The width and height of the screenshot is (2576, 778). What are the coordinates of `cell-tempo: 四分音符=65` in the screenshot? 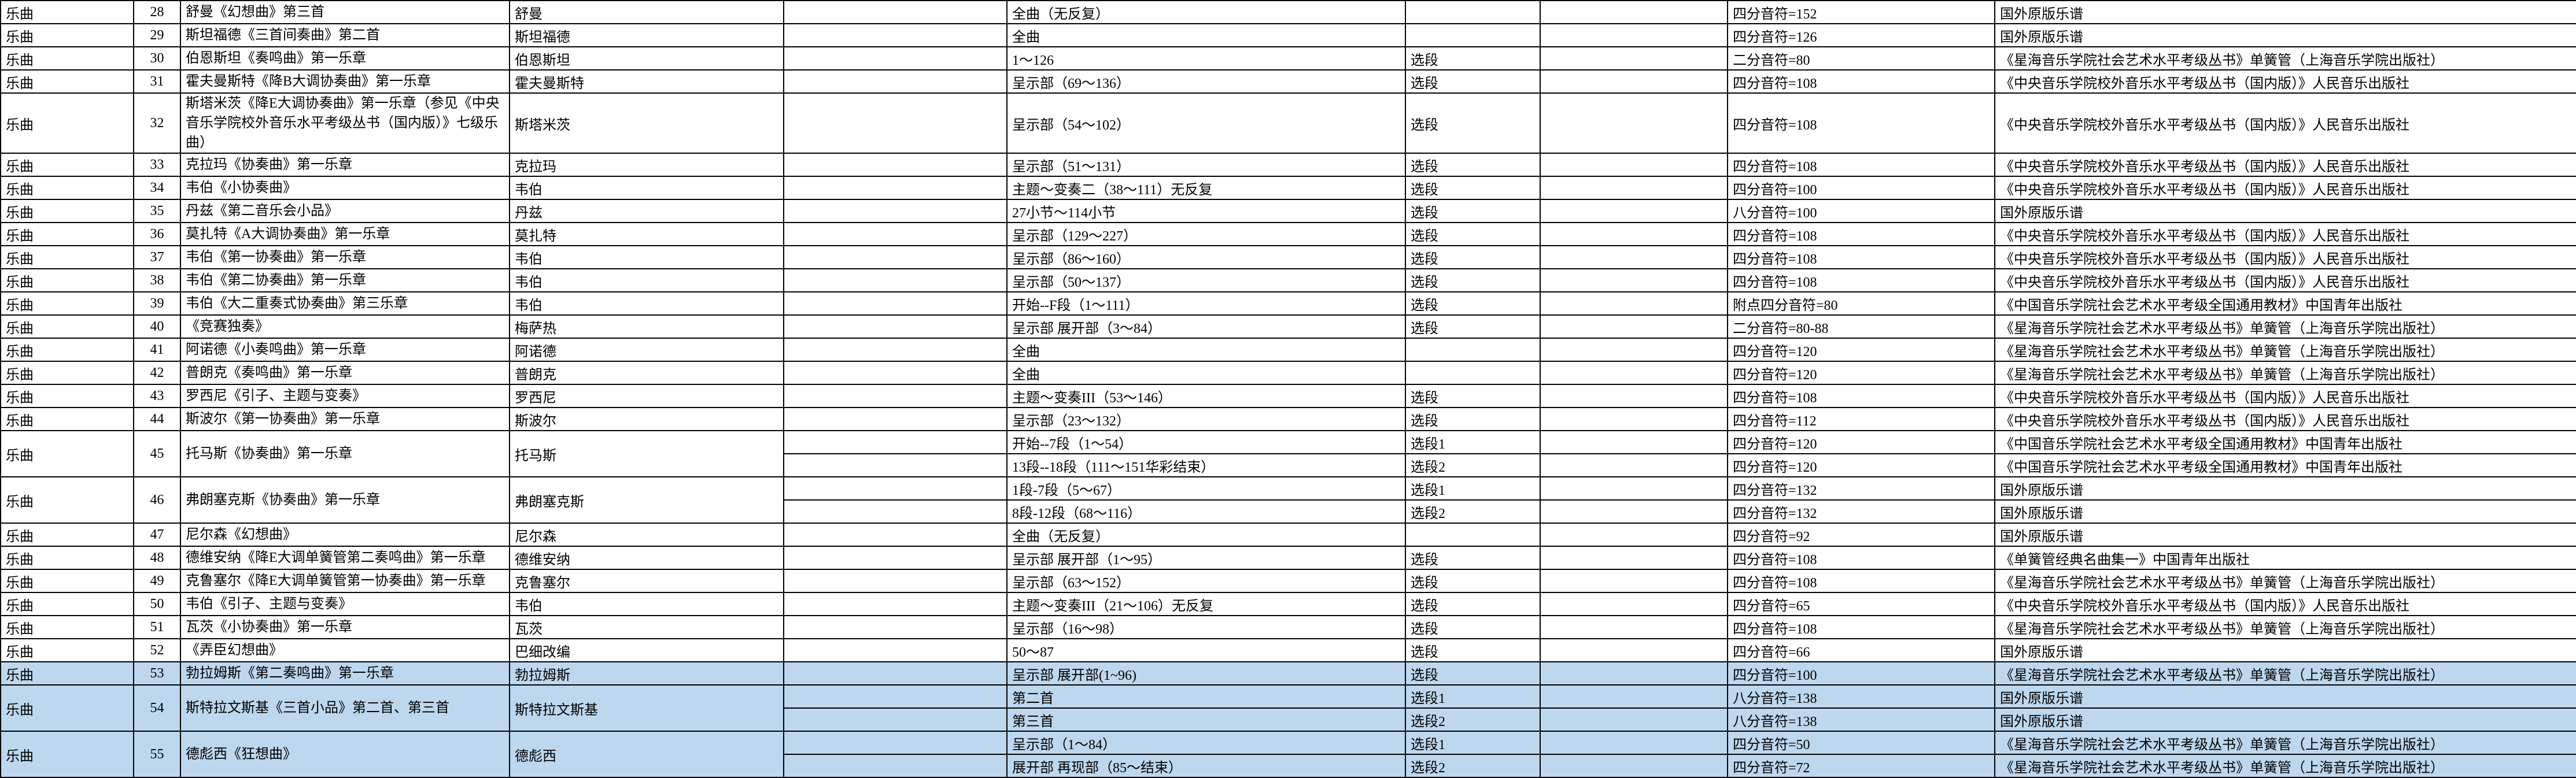 It's located at (1861, 604).